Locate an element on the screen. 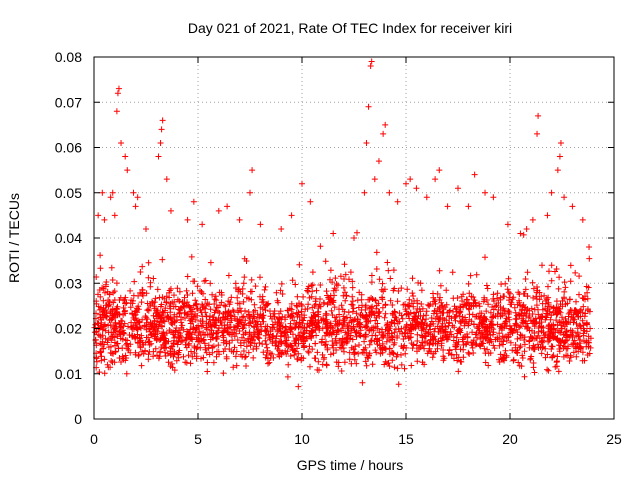 This screenshot has width=640, height=480. x-tick-label: 10 is located at coordinates (302, 439).